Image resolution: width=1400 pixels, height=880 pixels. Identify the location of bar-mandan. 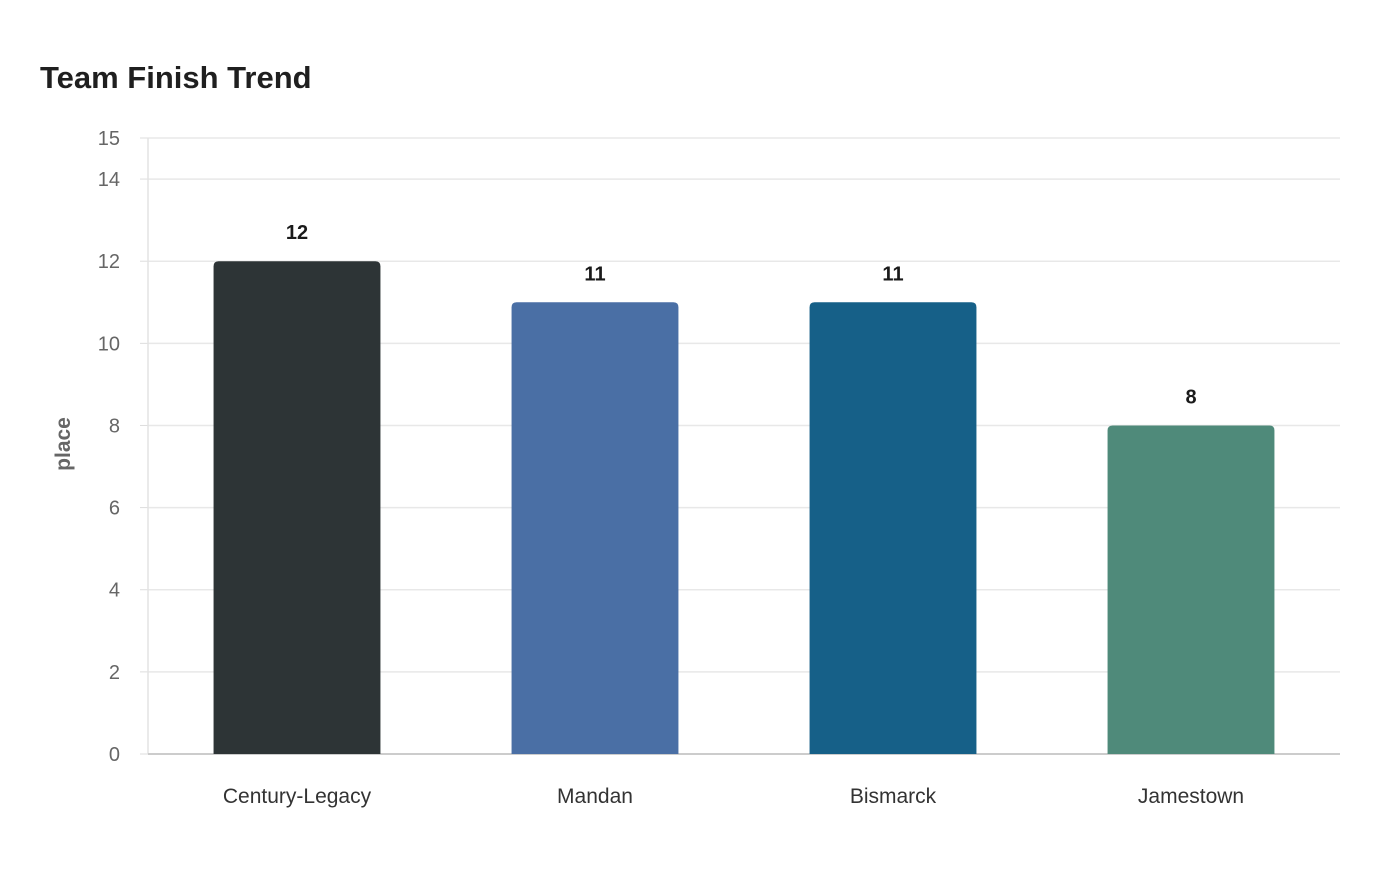
(595, 528).